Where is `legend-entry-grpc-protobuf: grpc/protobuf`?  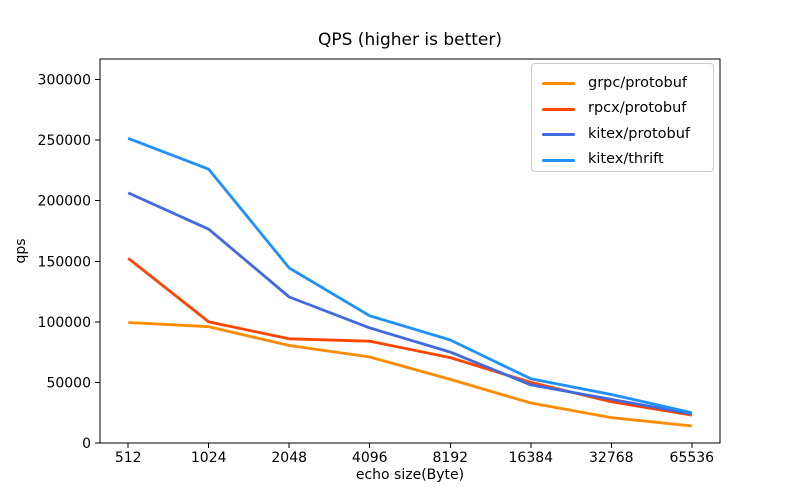 legend-entry-grpc-protobuf: grpc/protobuf is located at coordinates (623, 84).